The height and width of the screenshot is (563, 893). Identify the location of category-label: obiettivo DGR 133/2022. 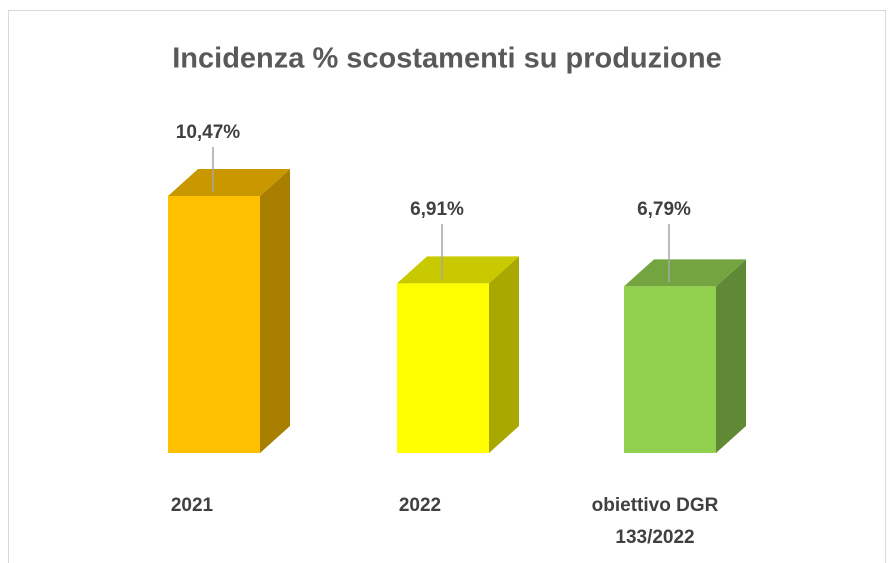
(655, 521).